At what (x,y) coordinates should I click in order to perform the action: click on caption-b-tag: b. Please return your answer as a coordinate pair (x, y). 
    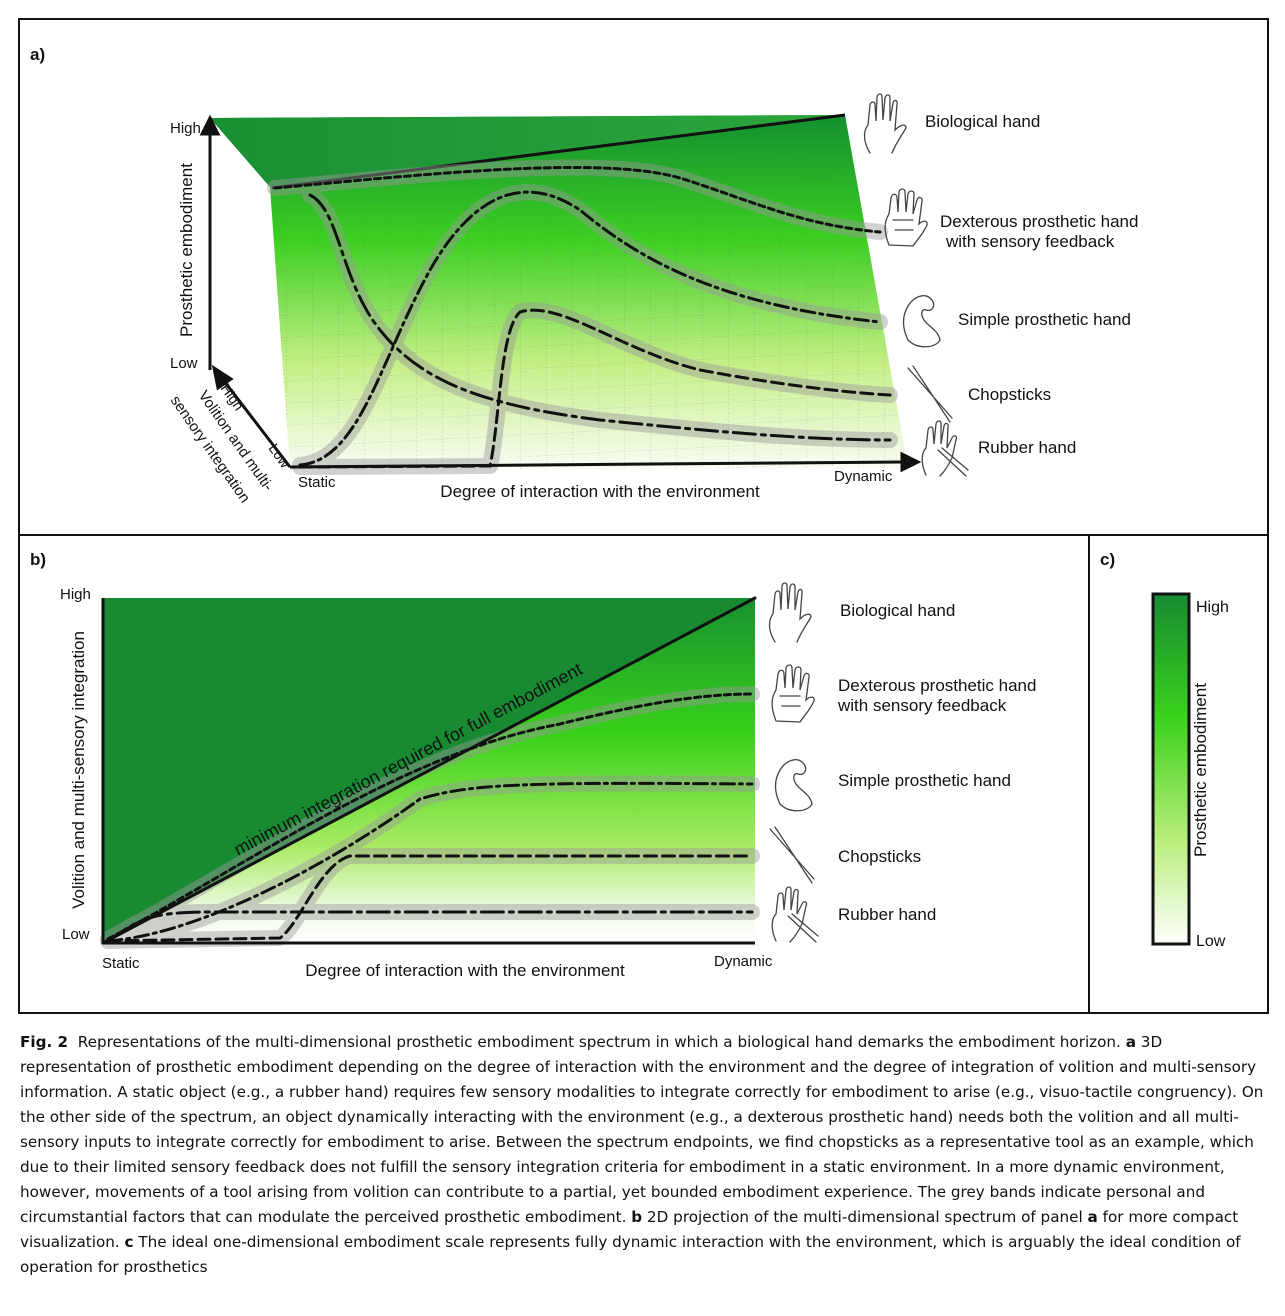
    Looking at the image, I should click on (637, 1217).